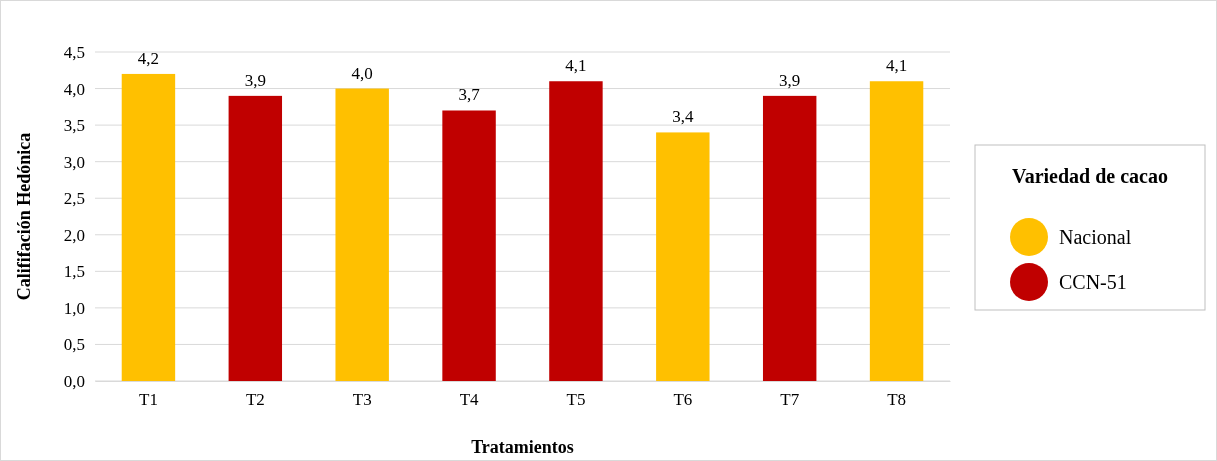 The height and width of the screenshot is (461, 1217). Describe the element at coordinates (522, 447) in the screenshot. I see `x-axis-title: Tratamientos` at that location.